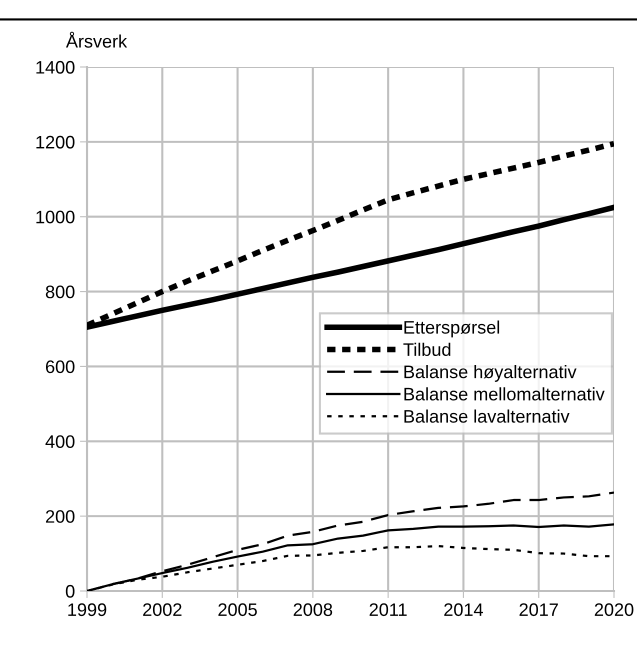 The width and height of the screenshot is (637, 648). I want to click on legend-label: Balanse lavalternativ, so click(487, 416).